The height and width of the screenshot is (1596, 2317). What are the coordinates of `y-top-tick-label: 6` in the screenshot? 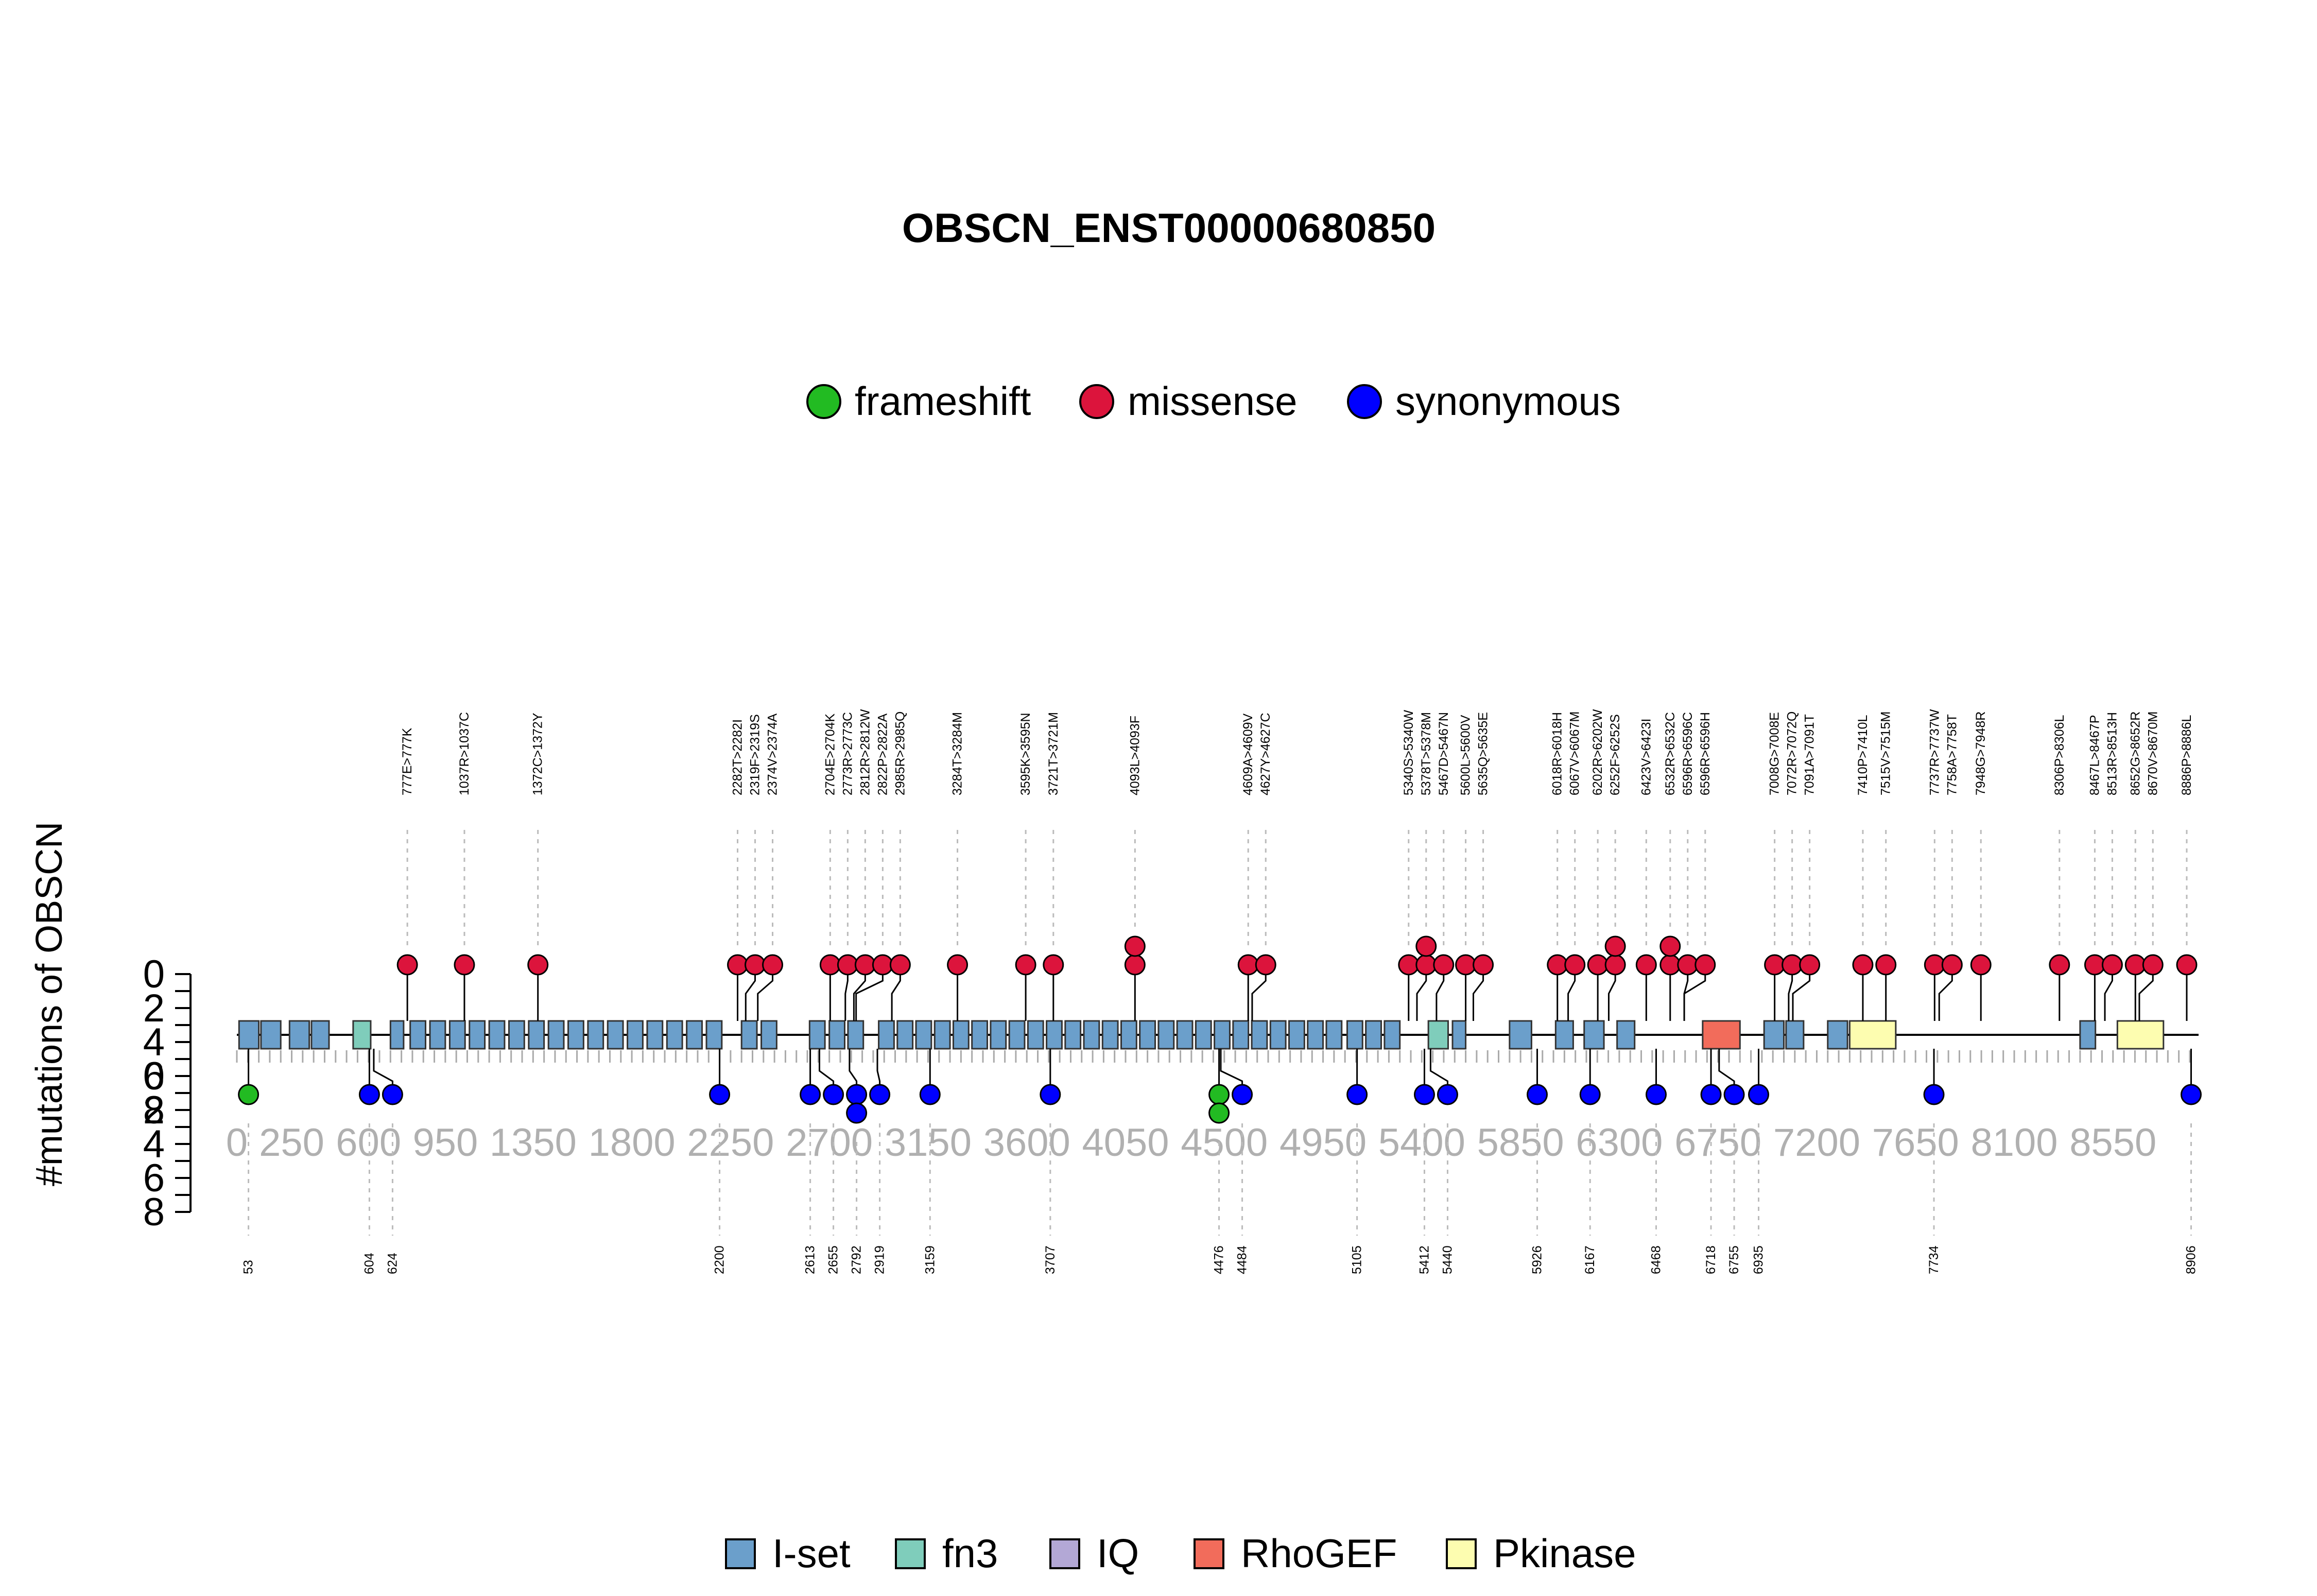 It's located at (154, 1076).